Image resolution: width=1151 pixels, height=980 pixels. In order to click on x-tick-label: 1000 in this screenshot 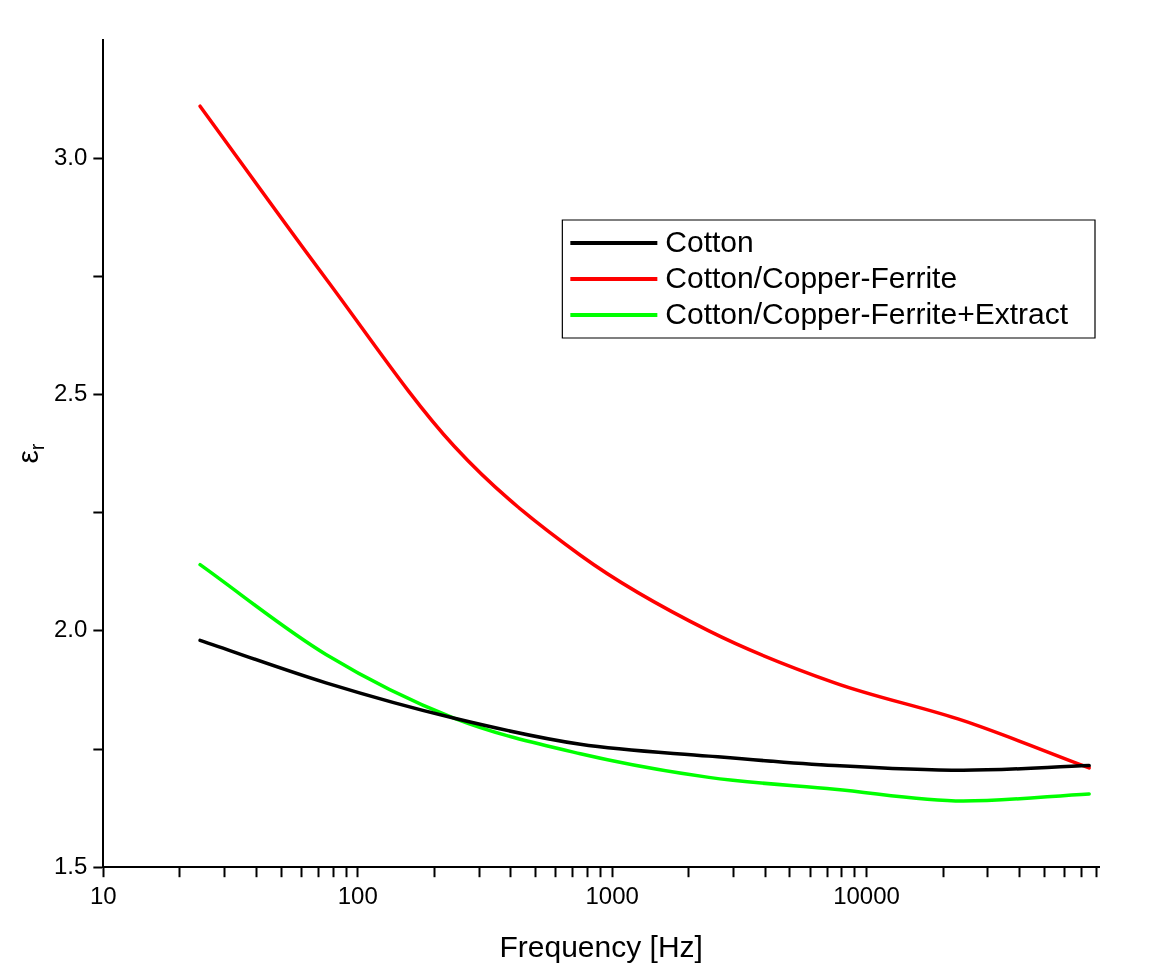, I will do `click(612, 896)`.